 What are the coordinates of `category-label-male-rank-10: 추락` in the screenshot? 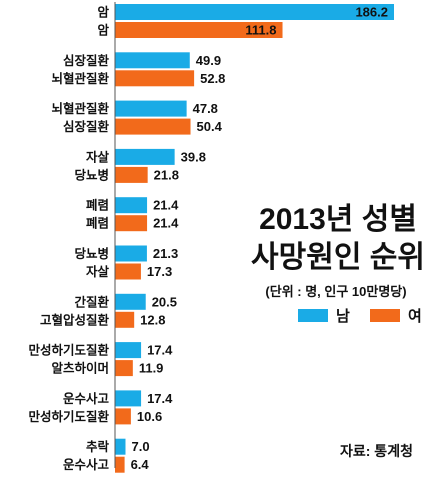 It's located at (98, 446).